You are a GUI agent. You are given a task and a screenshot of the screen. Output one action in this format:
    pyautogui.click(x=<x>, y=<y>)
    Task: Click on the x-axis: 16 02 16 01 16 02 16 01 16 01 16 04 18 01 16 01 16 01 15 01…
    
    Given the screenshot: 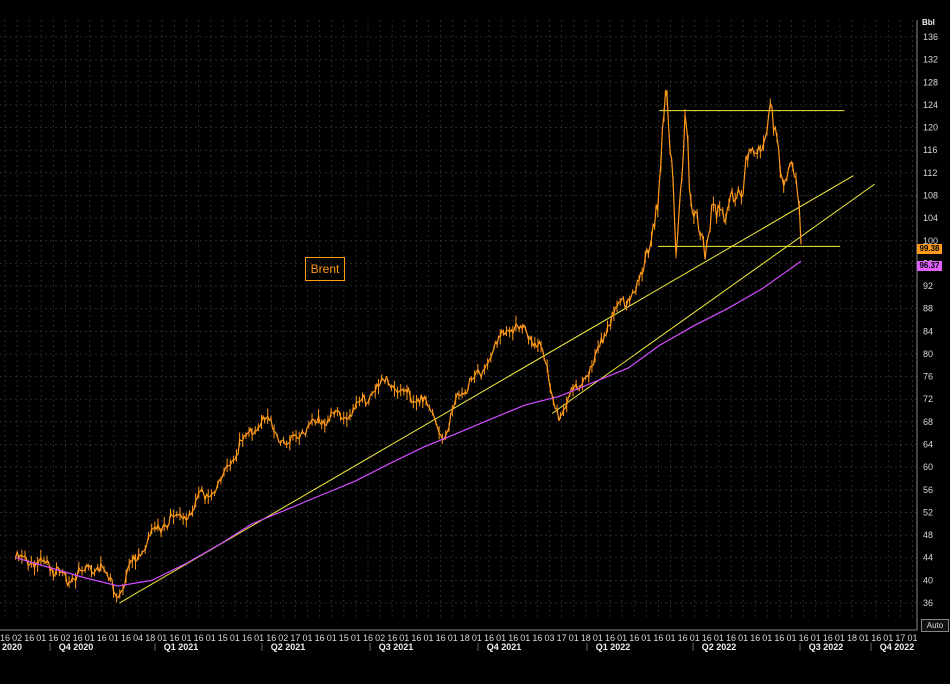 What is the action you would take?
    pyautogui.click(x=459, y=640)
    